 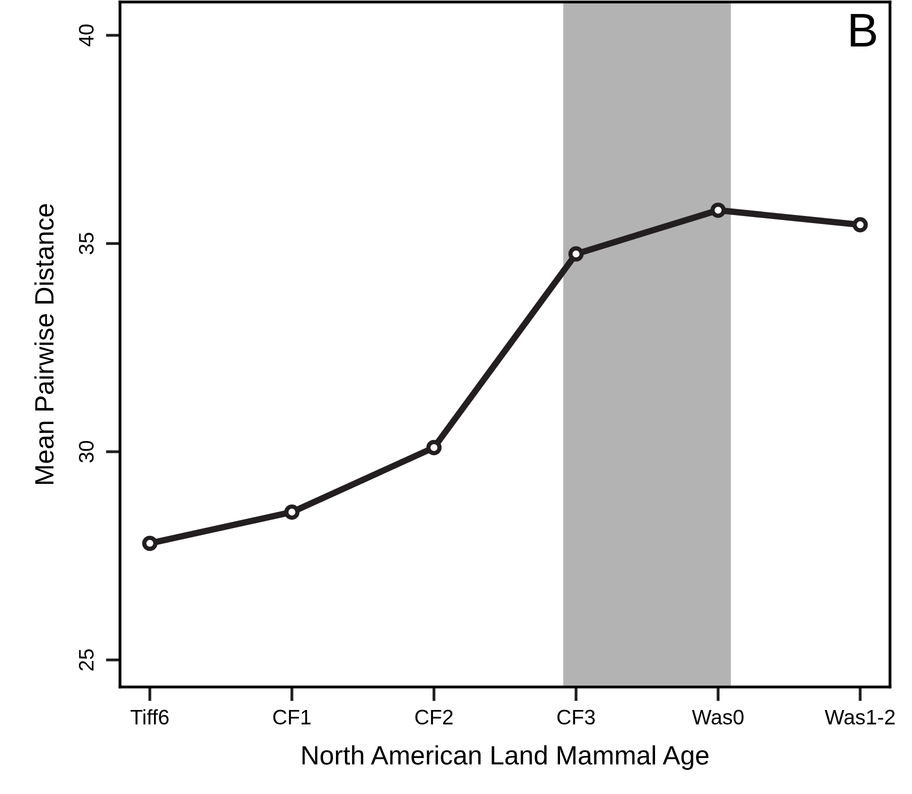 What do you see at coordinates (86, 659) in the screenshot?
I see `y-tick-label: 25` at bounding box center [86, 659].